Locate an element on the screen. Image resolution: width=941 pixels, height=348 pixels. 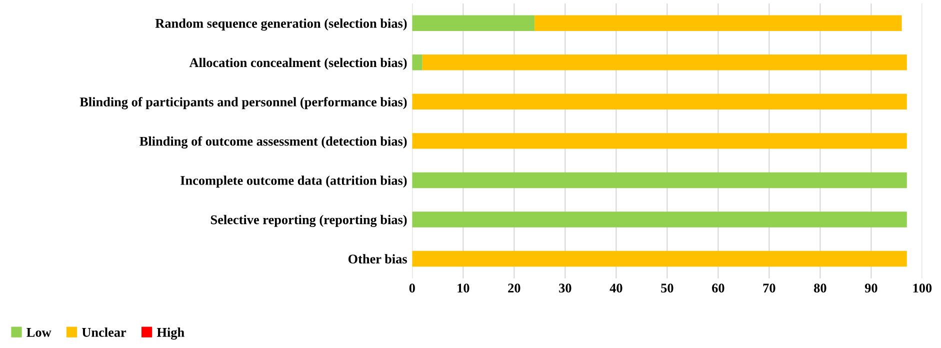
legend-label: High is located at coordinates (170, 334).